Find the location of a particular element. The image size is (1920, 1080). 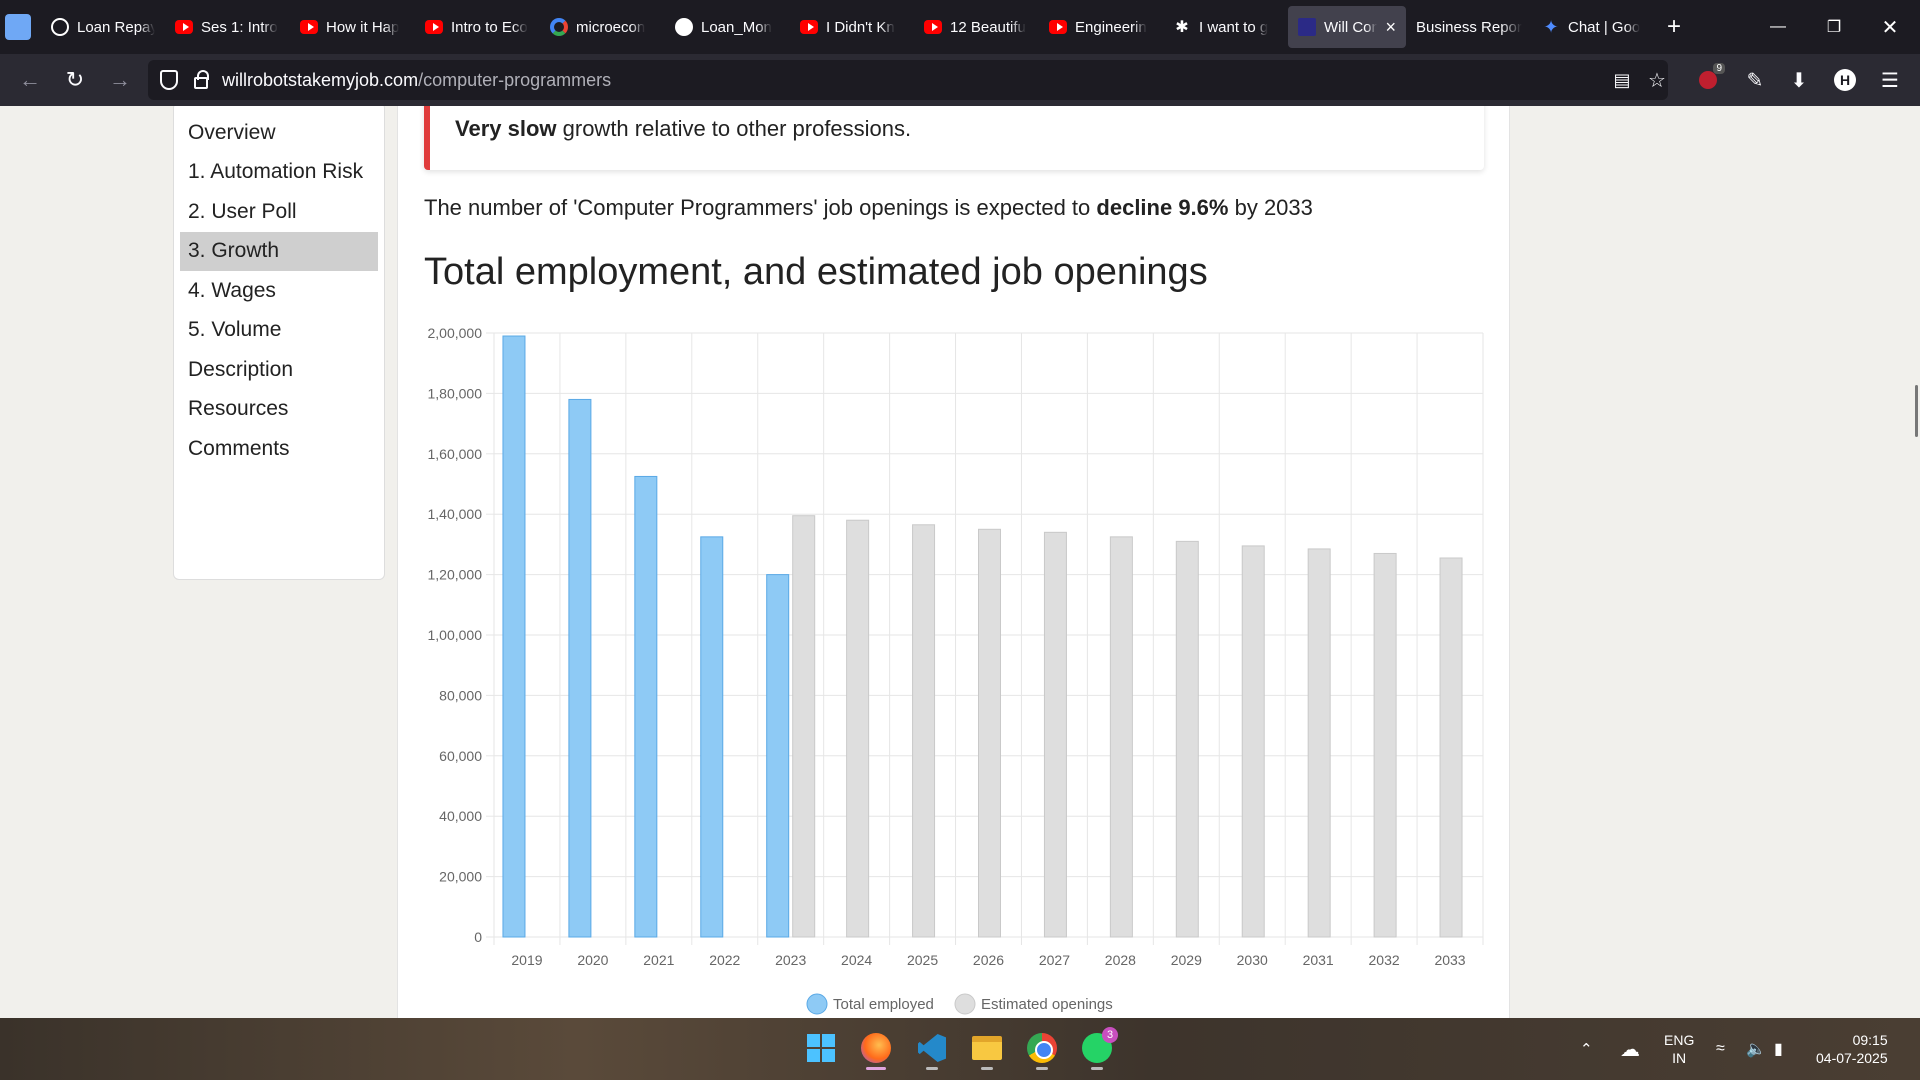

section-nav-item: Comments is located at coordinates (239, 448).